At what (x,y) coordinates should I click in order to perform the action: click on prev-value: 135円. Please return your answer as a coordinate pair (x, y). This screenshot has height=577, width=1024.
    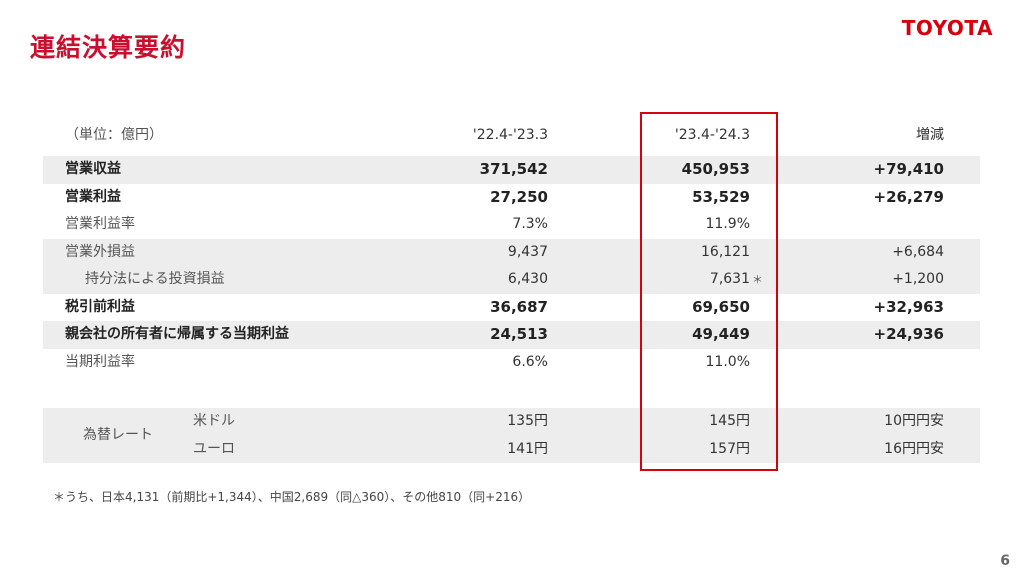
    Looking at the image, I should click on (527, 421).